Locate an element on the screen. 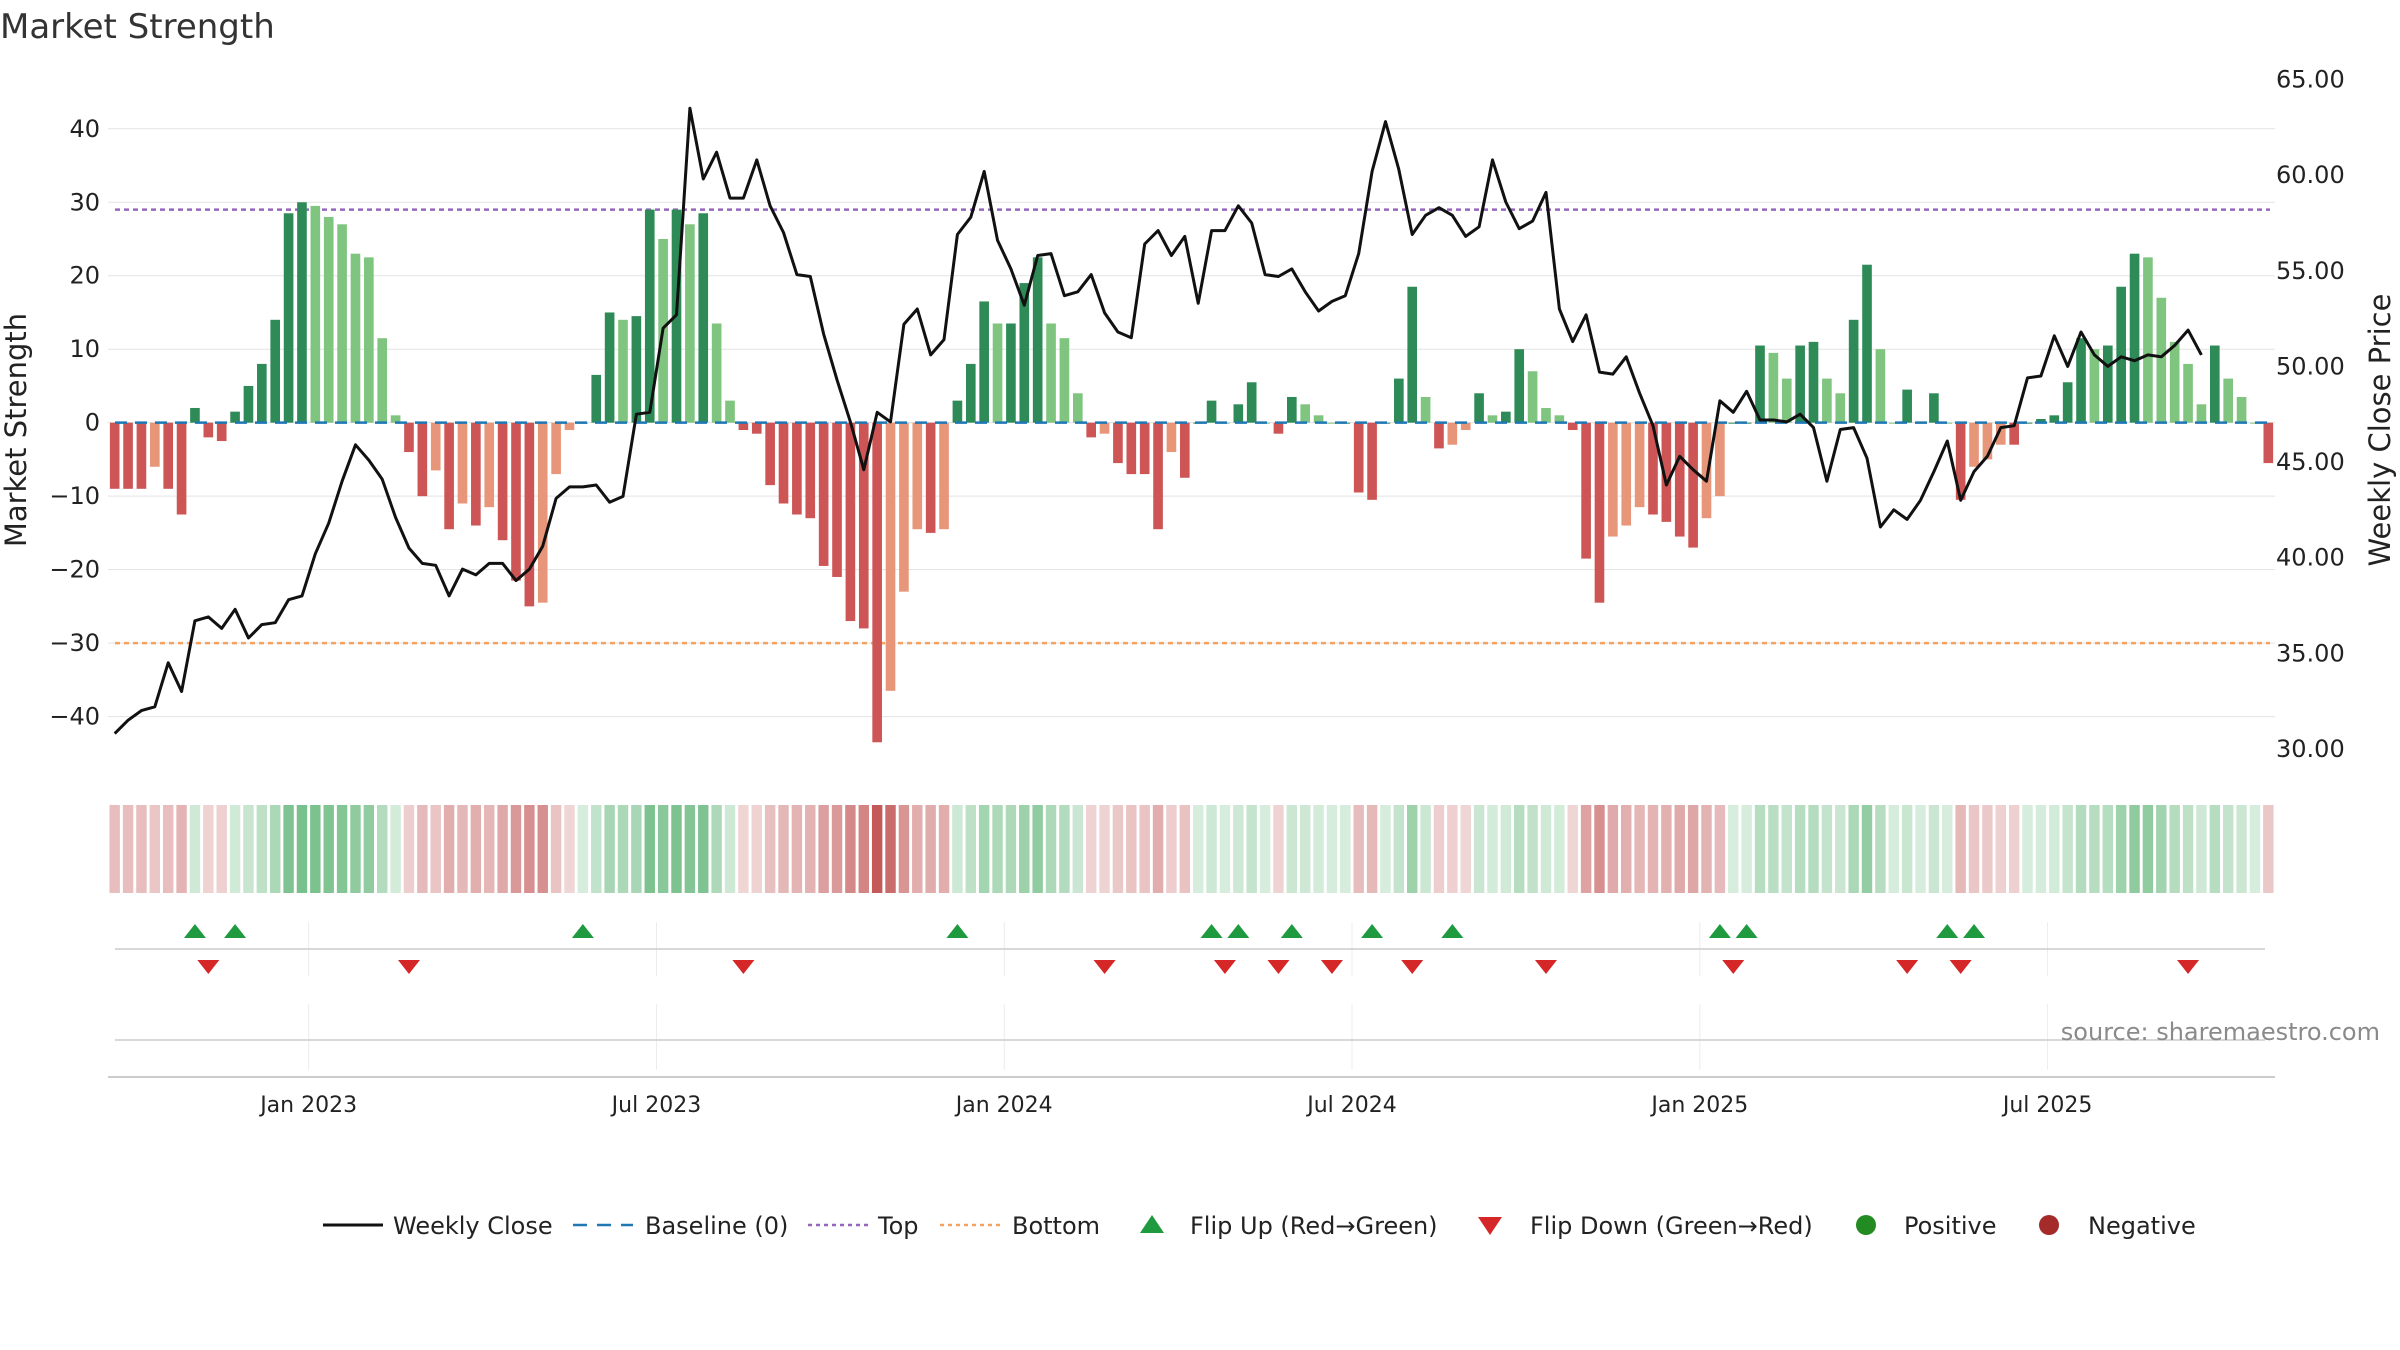 The height and width of the screenshot is (1350, 2400). left-tick-label: −10 is located at coordinates (74, 496).